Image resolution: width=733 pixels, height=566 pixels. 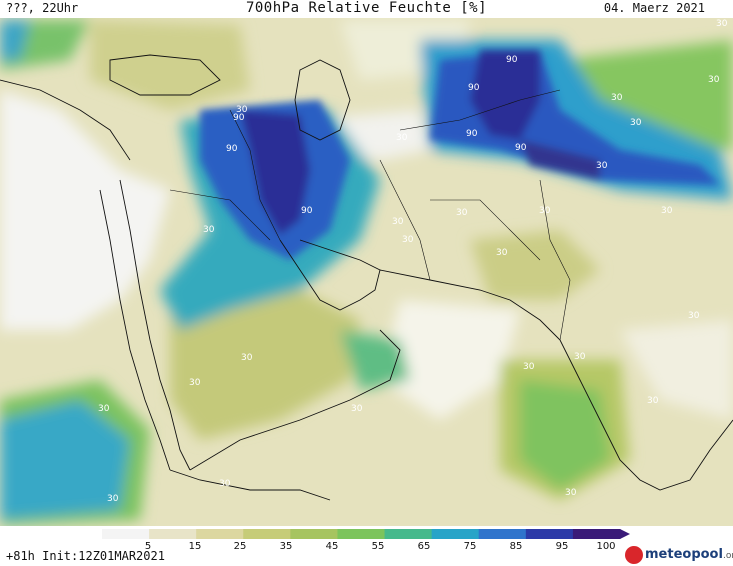 I want to click on colorbar-label: 5, so click(x=148, y=546).